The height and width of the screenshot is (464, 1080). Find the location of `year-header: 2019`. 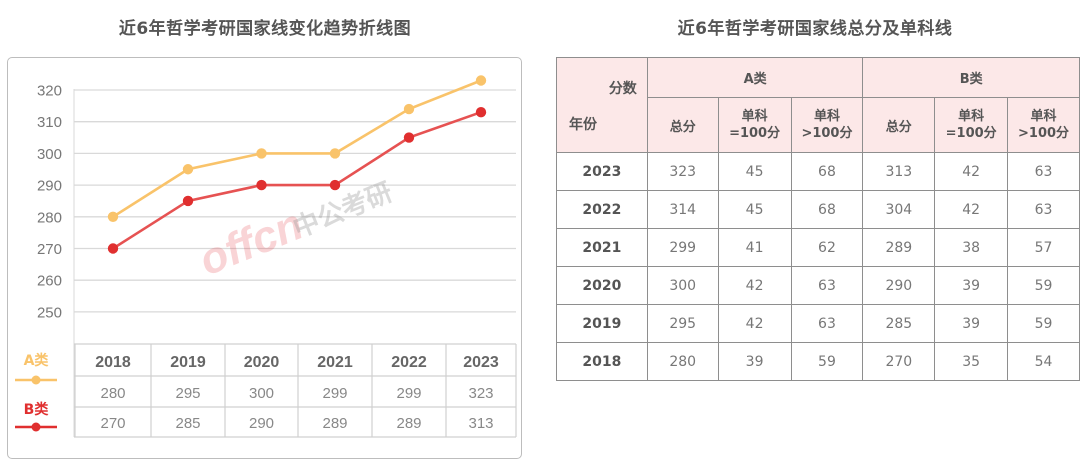

year-header: 2019 is located at coordinates (188, 362).